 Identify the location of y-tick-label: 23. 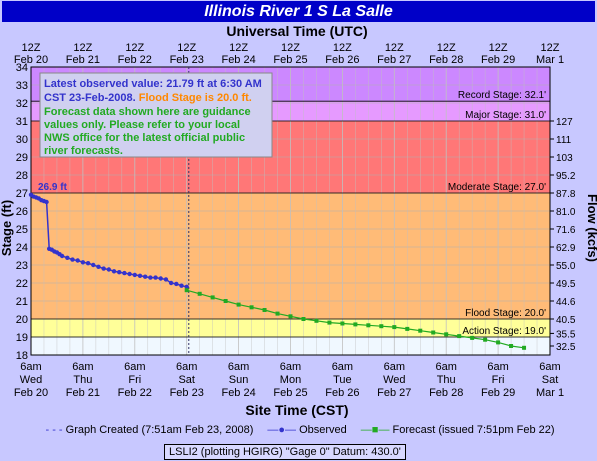
(22, 266).